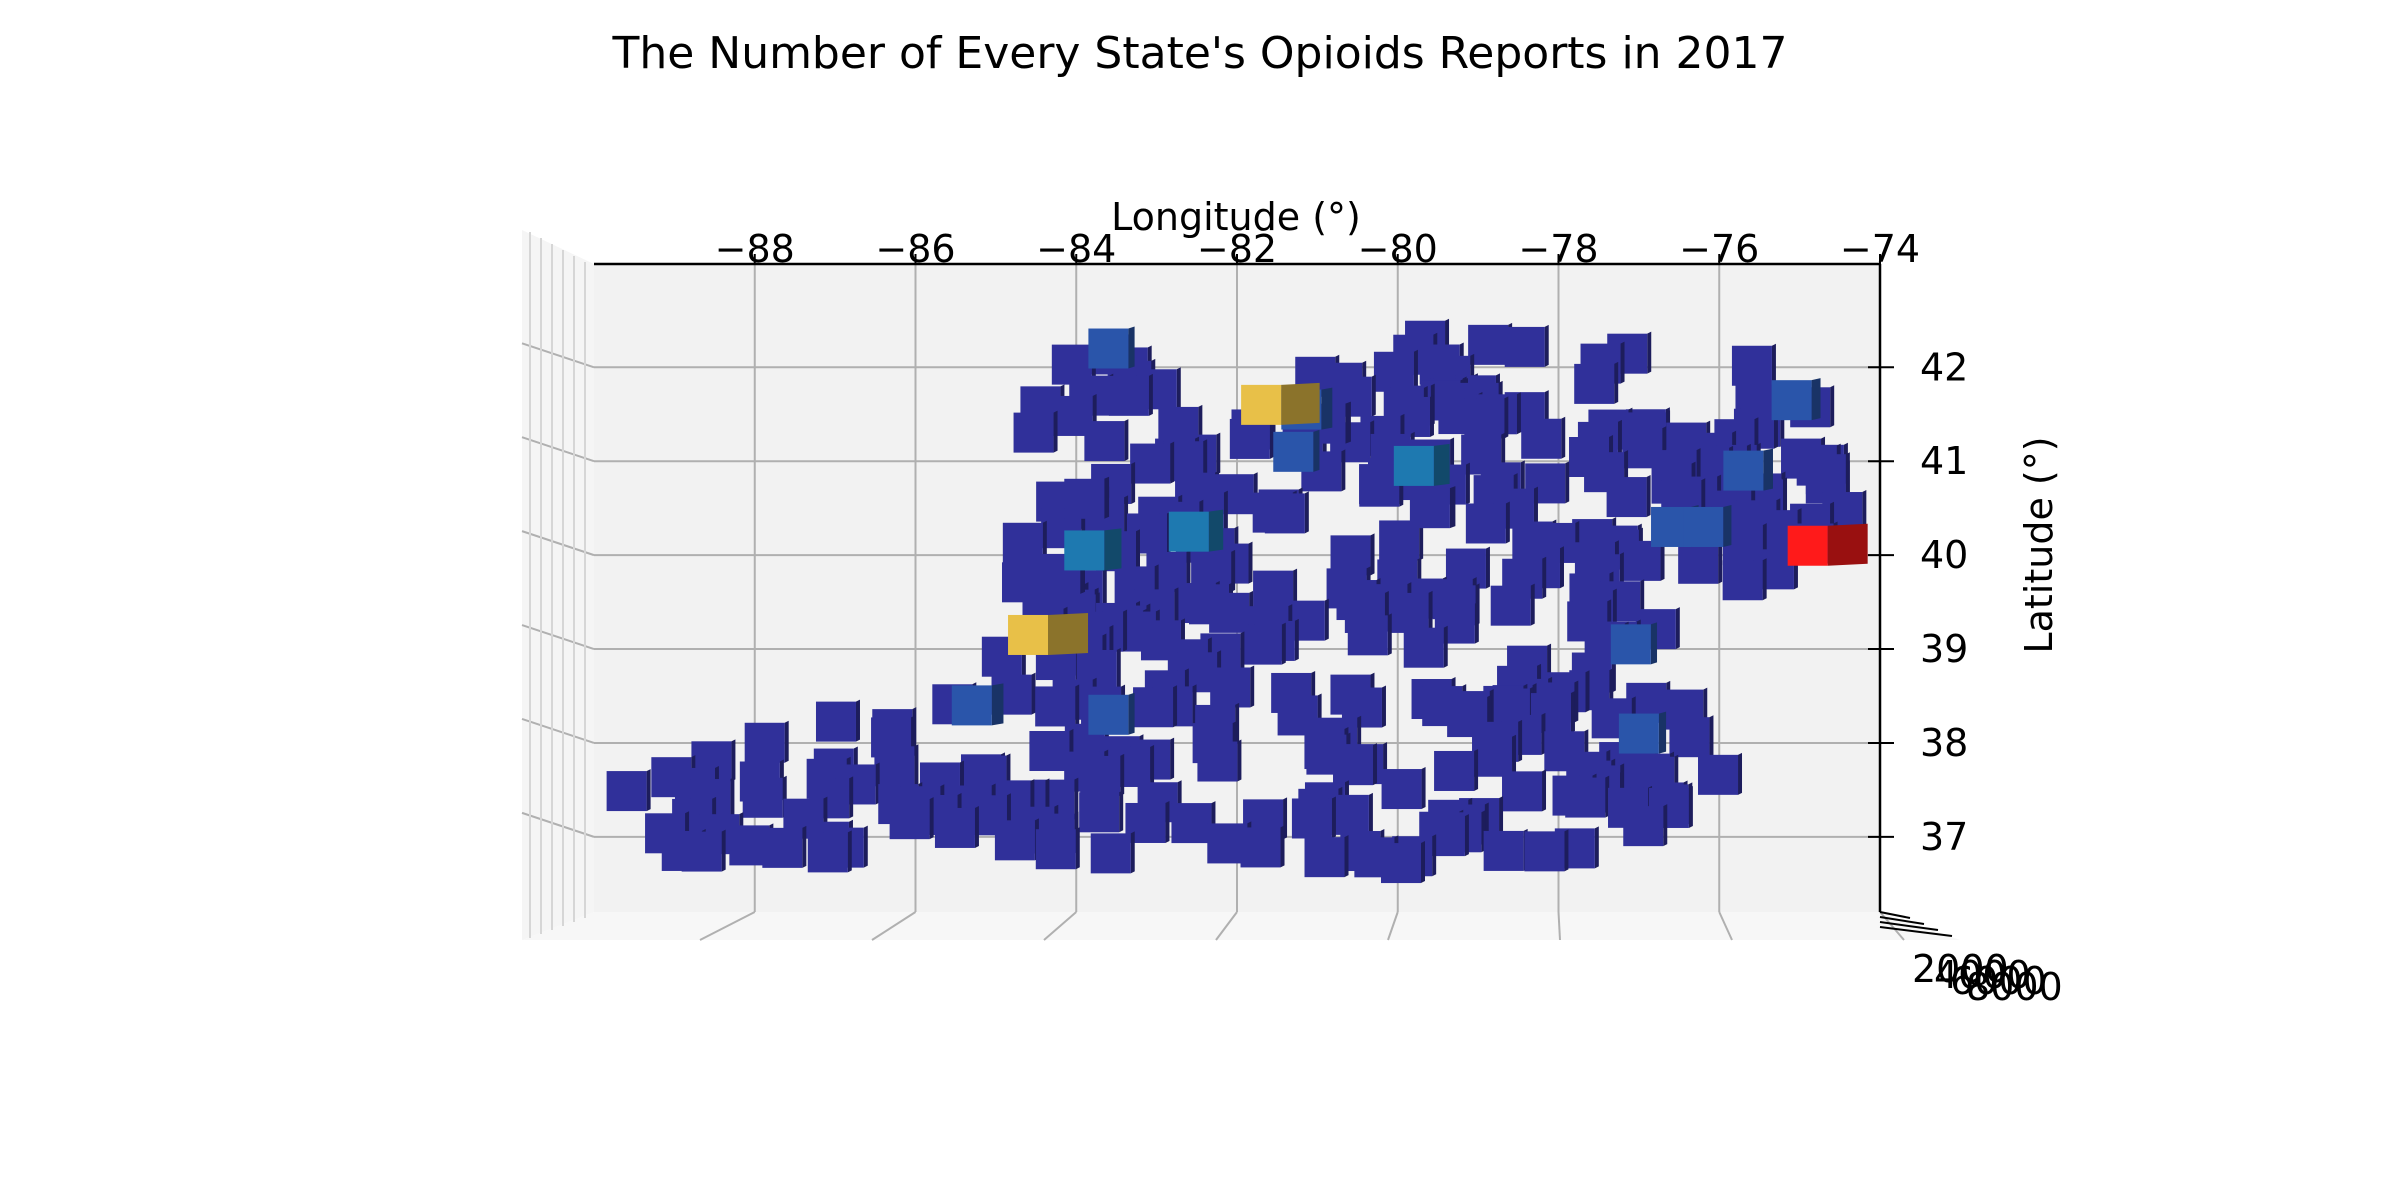  Describe the element at coordinates (1916, 931) in the screenshot. I see `z-tick` at that location.